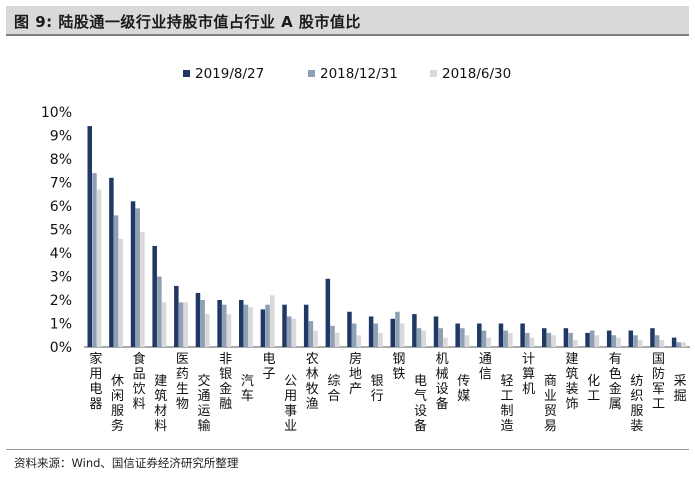 The image size is (695, 479). What do you see at coordinates (182, 382) in the screenshot?
I see `x-tick-label: 医药生物` at bounding box center [182, 382].